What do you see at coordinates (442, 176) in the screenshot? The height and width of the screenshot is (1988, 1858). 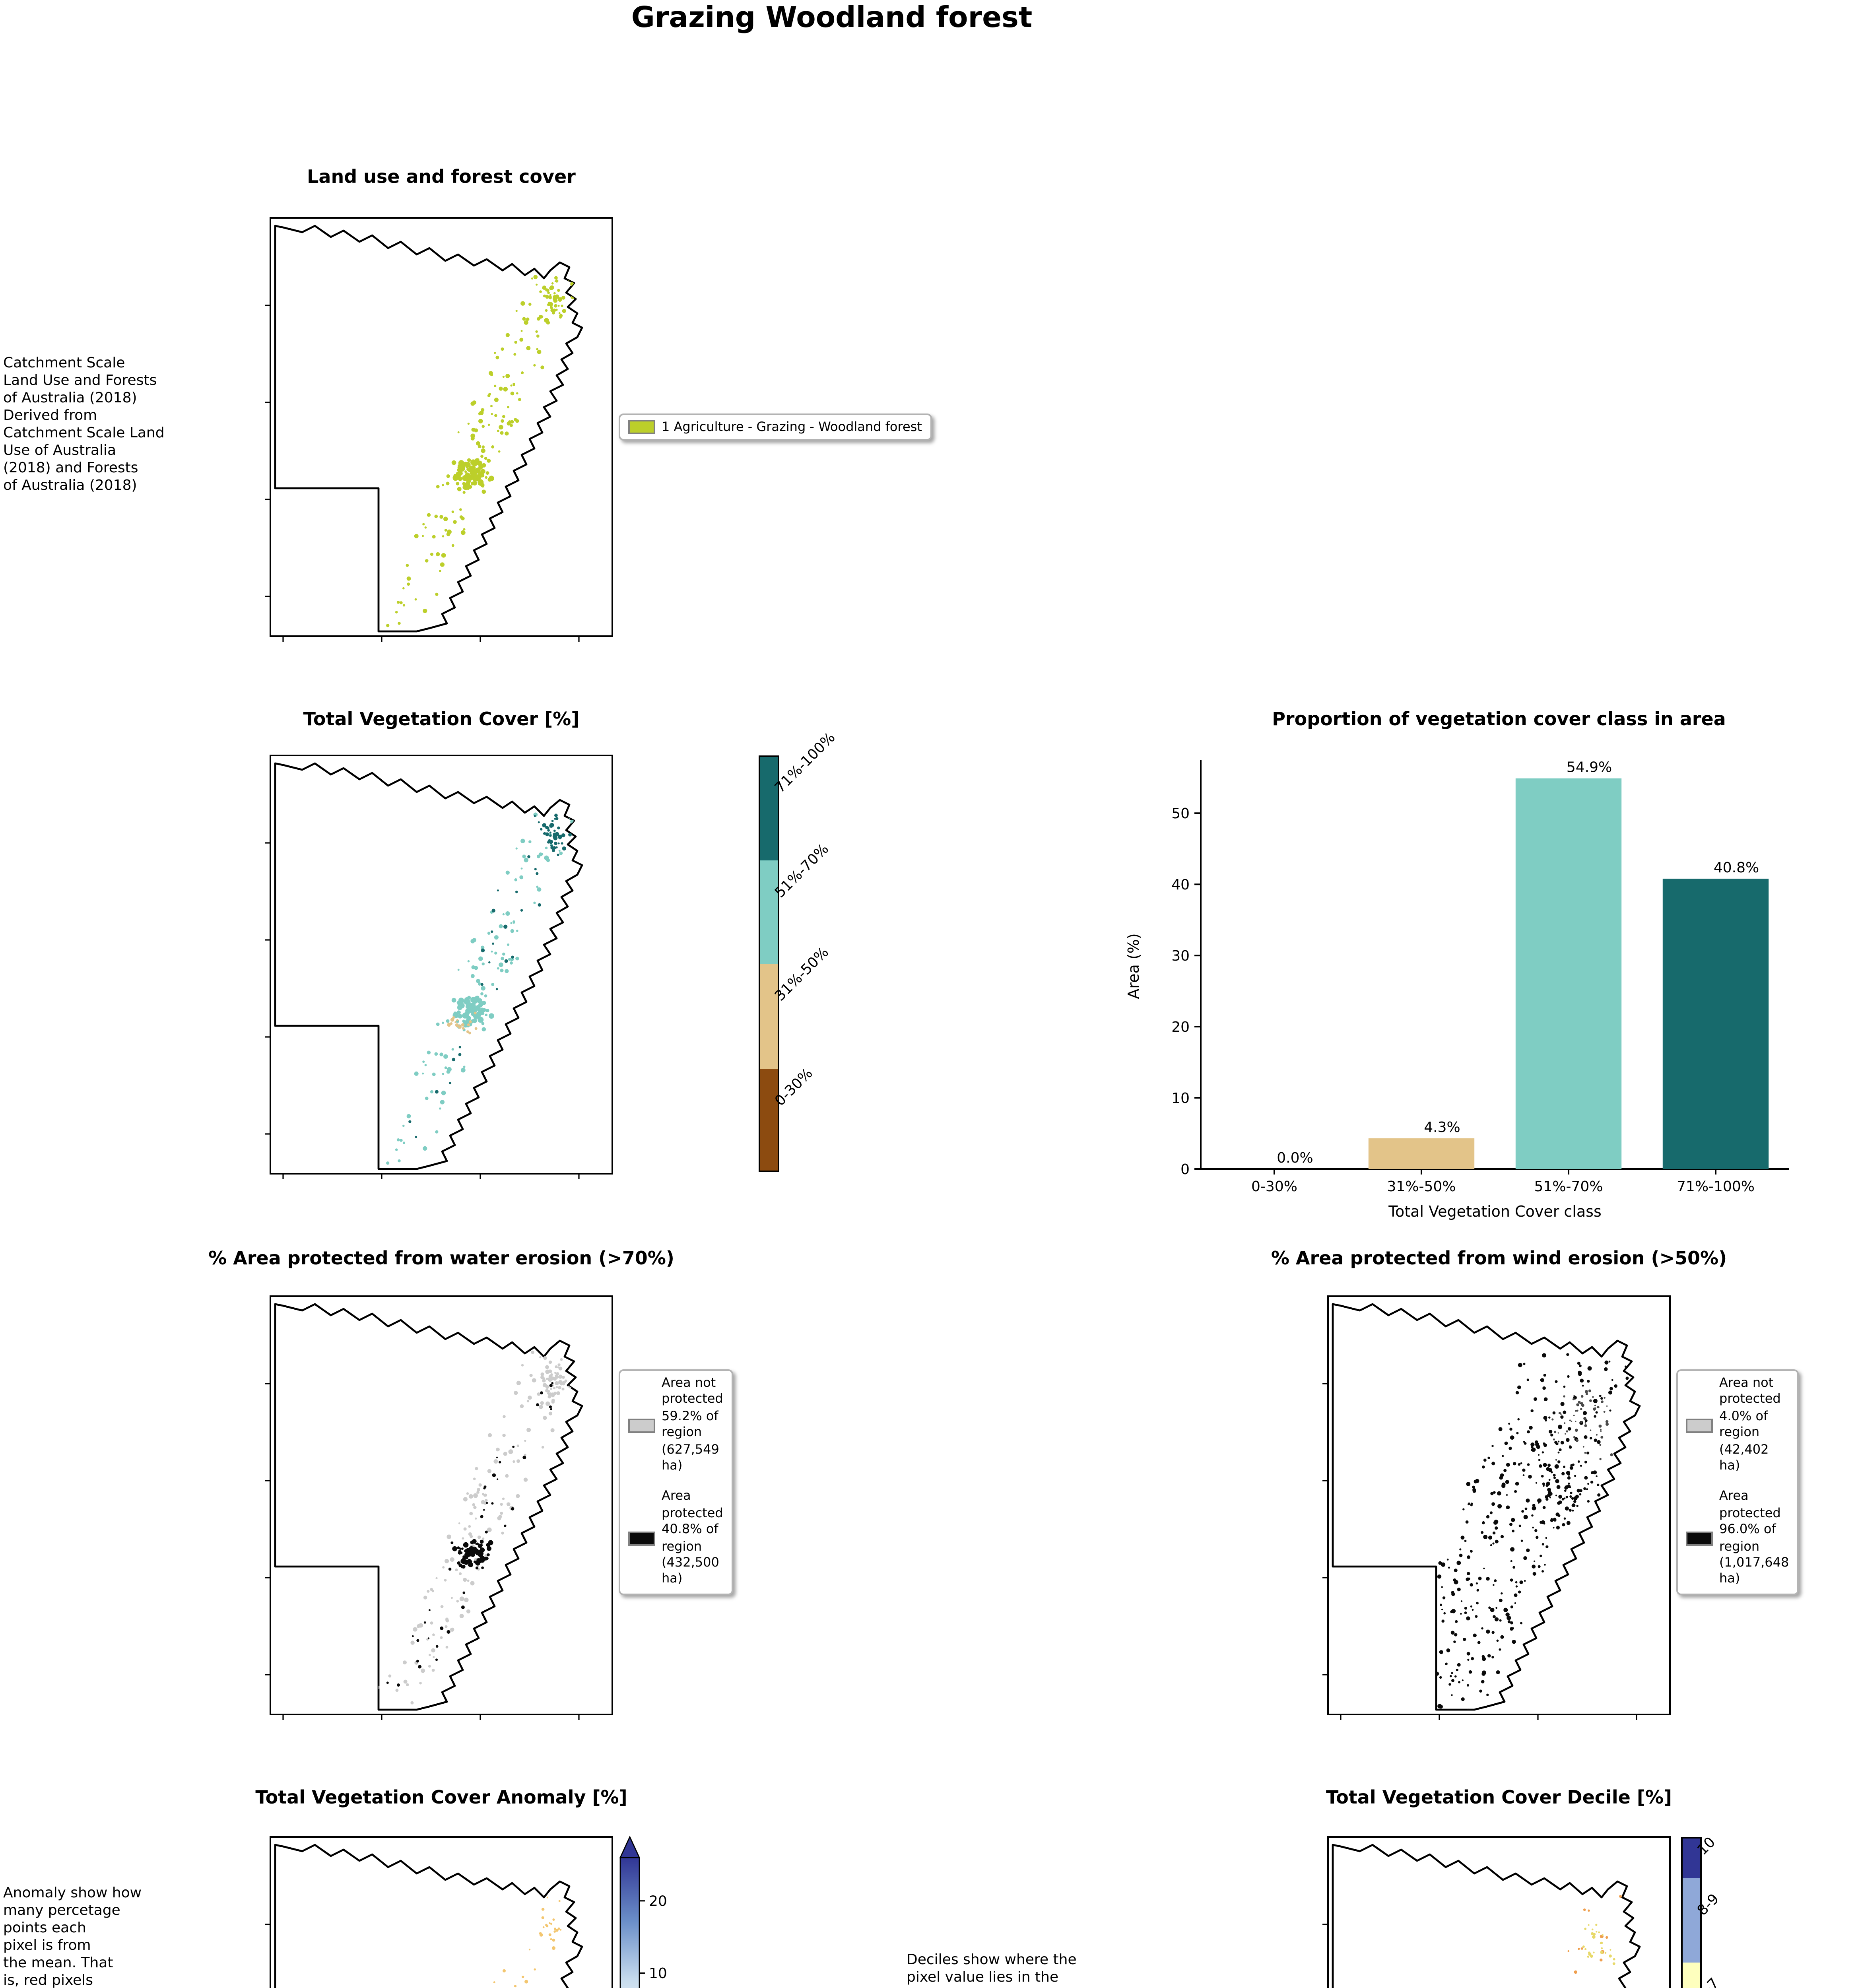 I see `landuse-panel-title: Land use and forest cover` at bounding box center [442, 176].